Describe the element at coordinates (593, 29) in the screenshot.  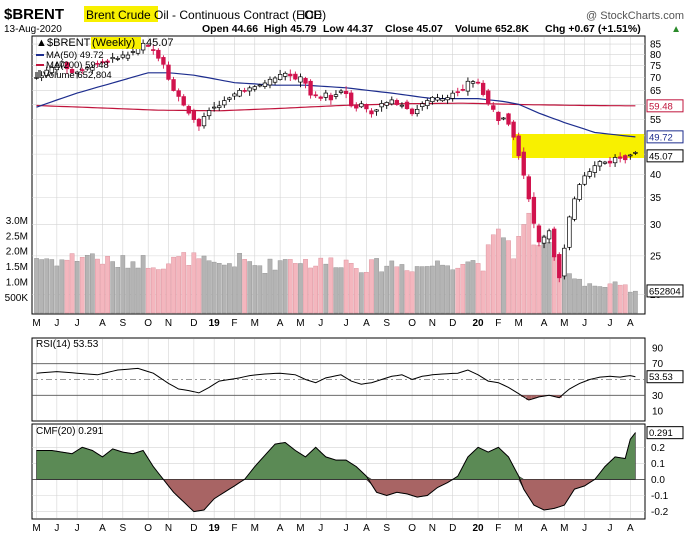
I see `quote-change: Chg +0.67 (+1.51%)` at that location.